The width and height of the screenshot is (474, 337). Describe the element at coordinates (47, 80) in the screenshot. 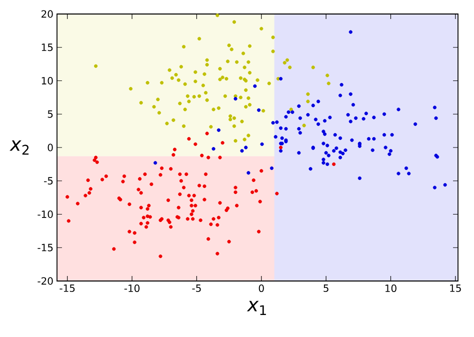

I see `y-tick-label: 10` at that location.